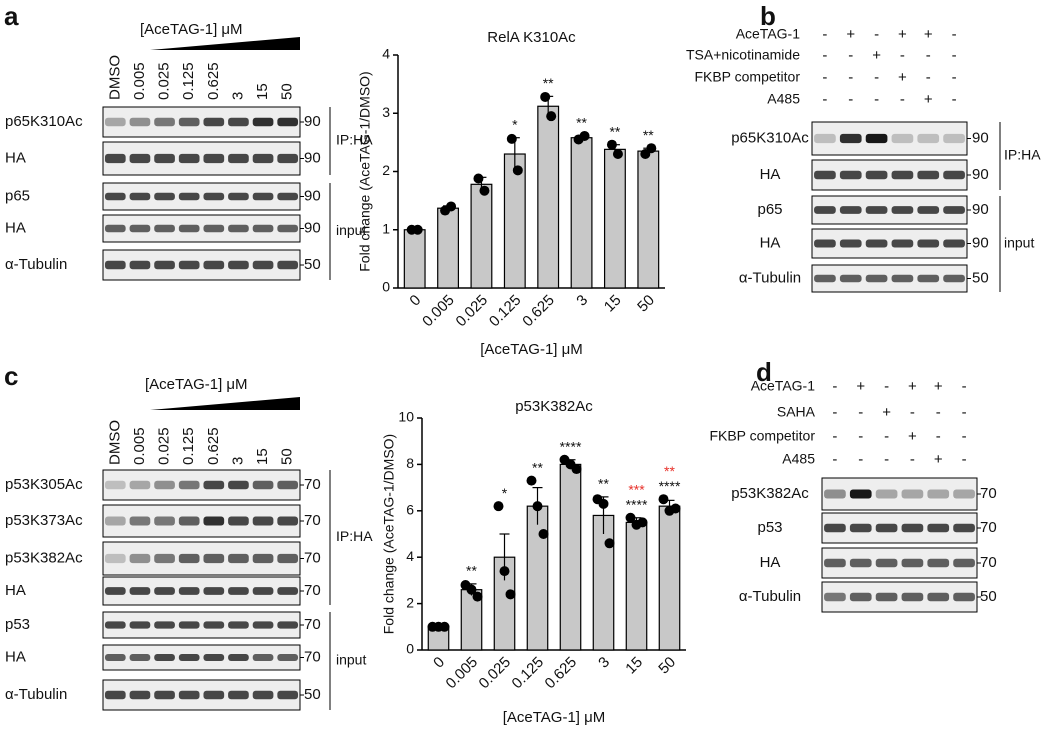  Describe the element at coordinates (554, 717) in the screenshot. I see `x-axis-label: [AceTAG-1] μM` at that location.